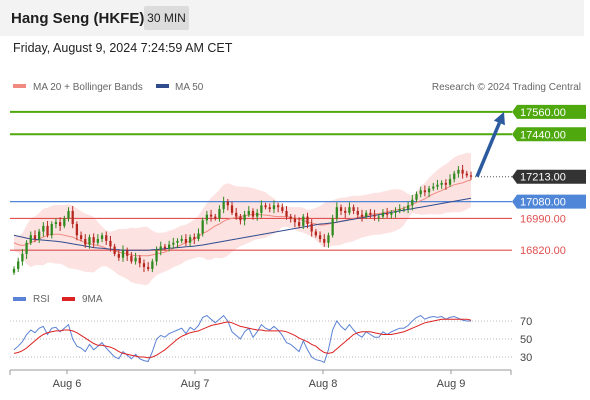  I want to click on pivot-label: 17080.00, so click(543, 203).